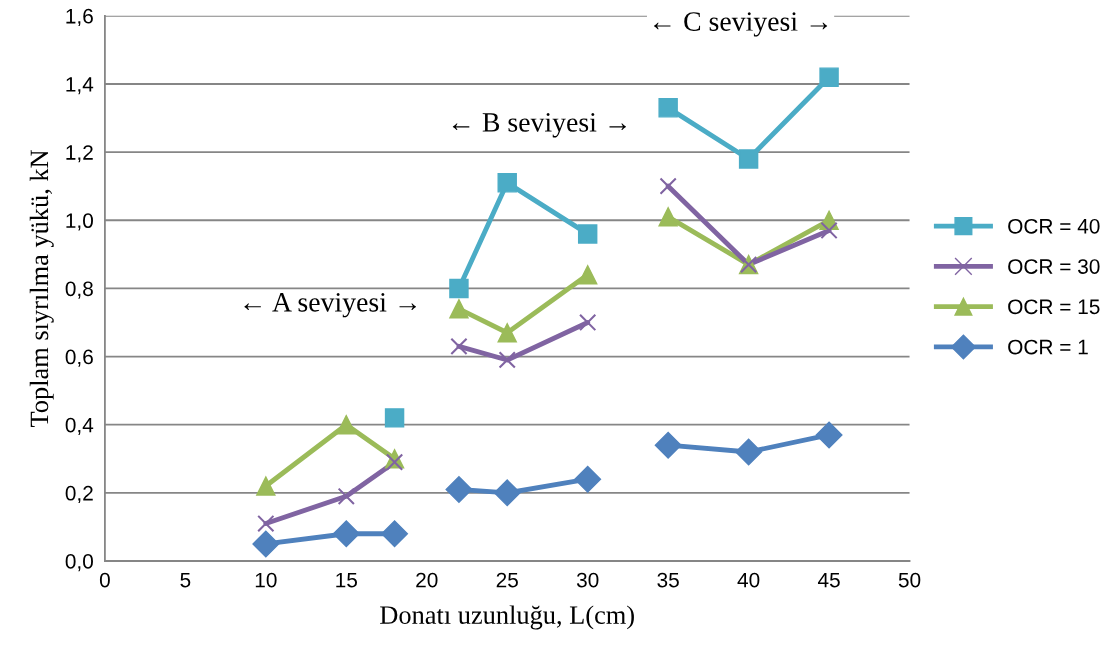 This screenshot has width=1116, height=660. Describe the element at coordinates (1054, 266) in the screenshot. I see `legend-label: OCR = 30` at that location.